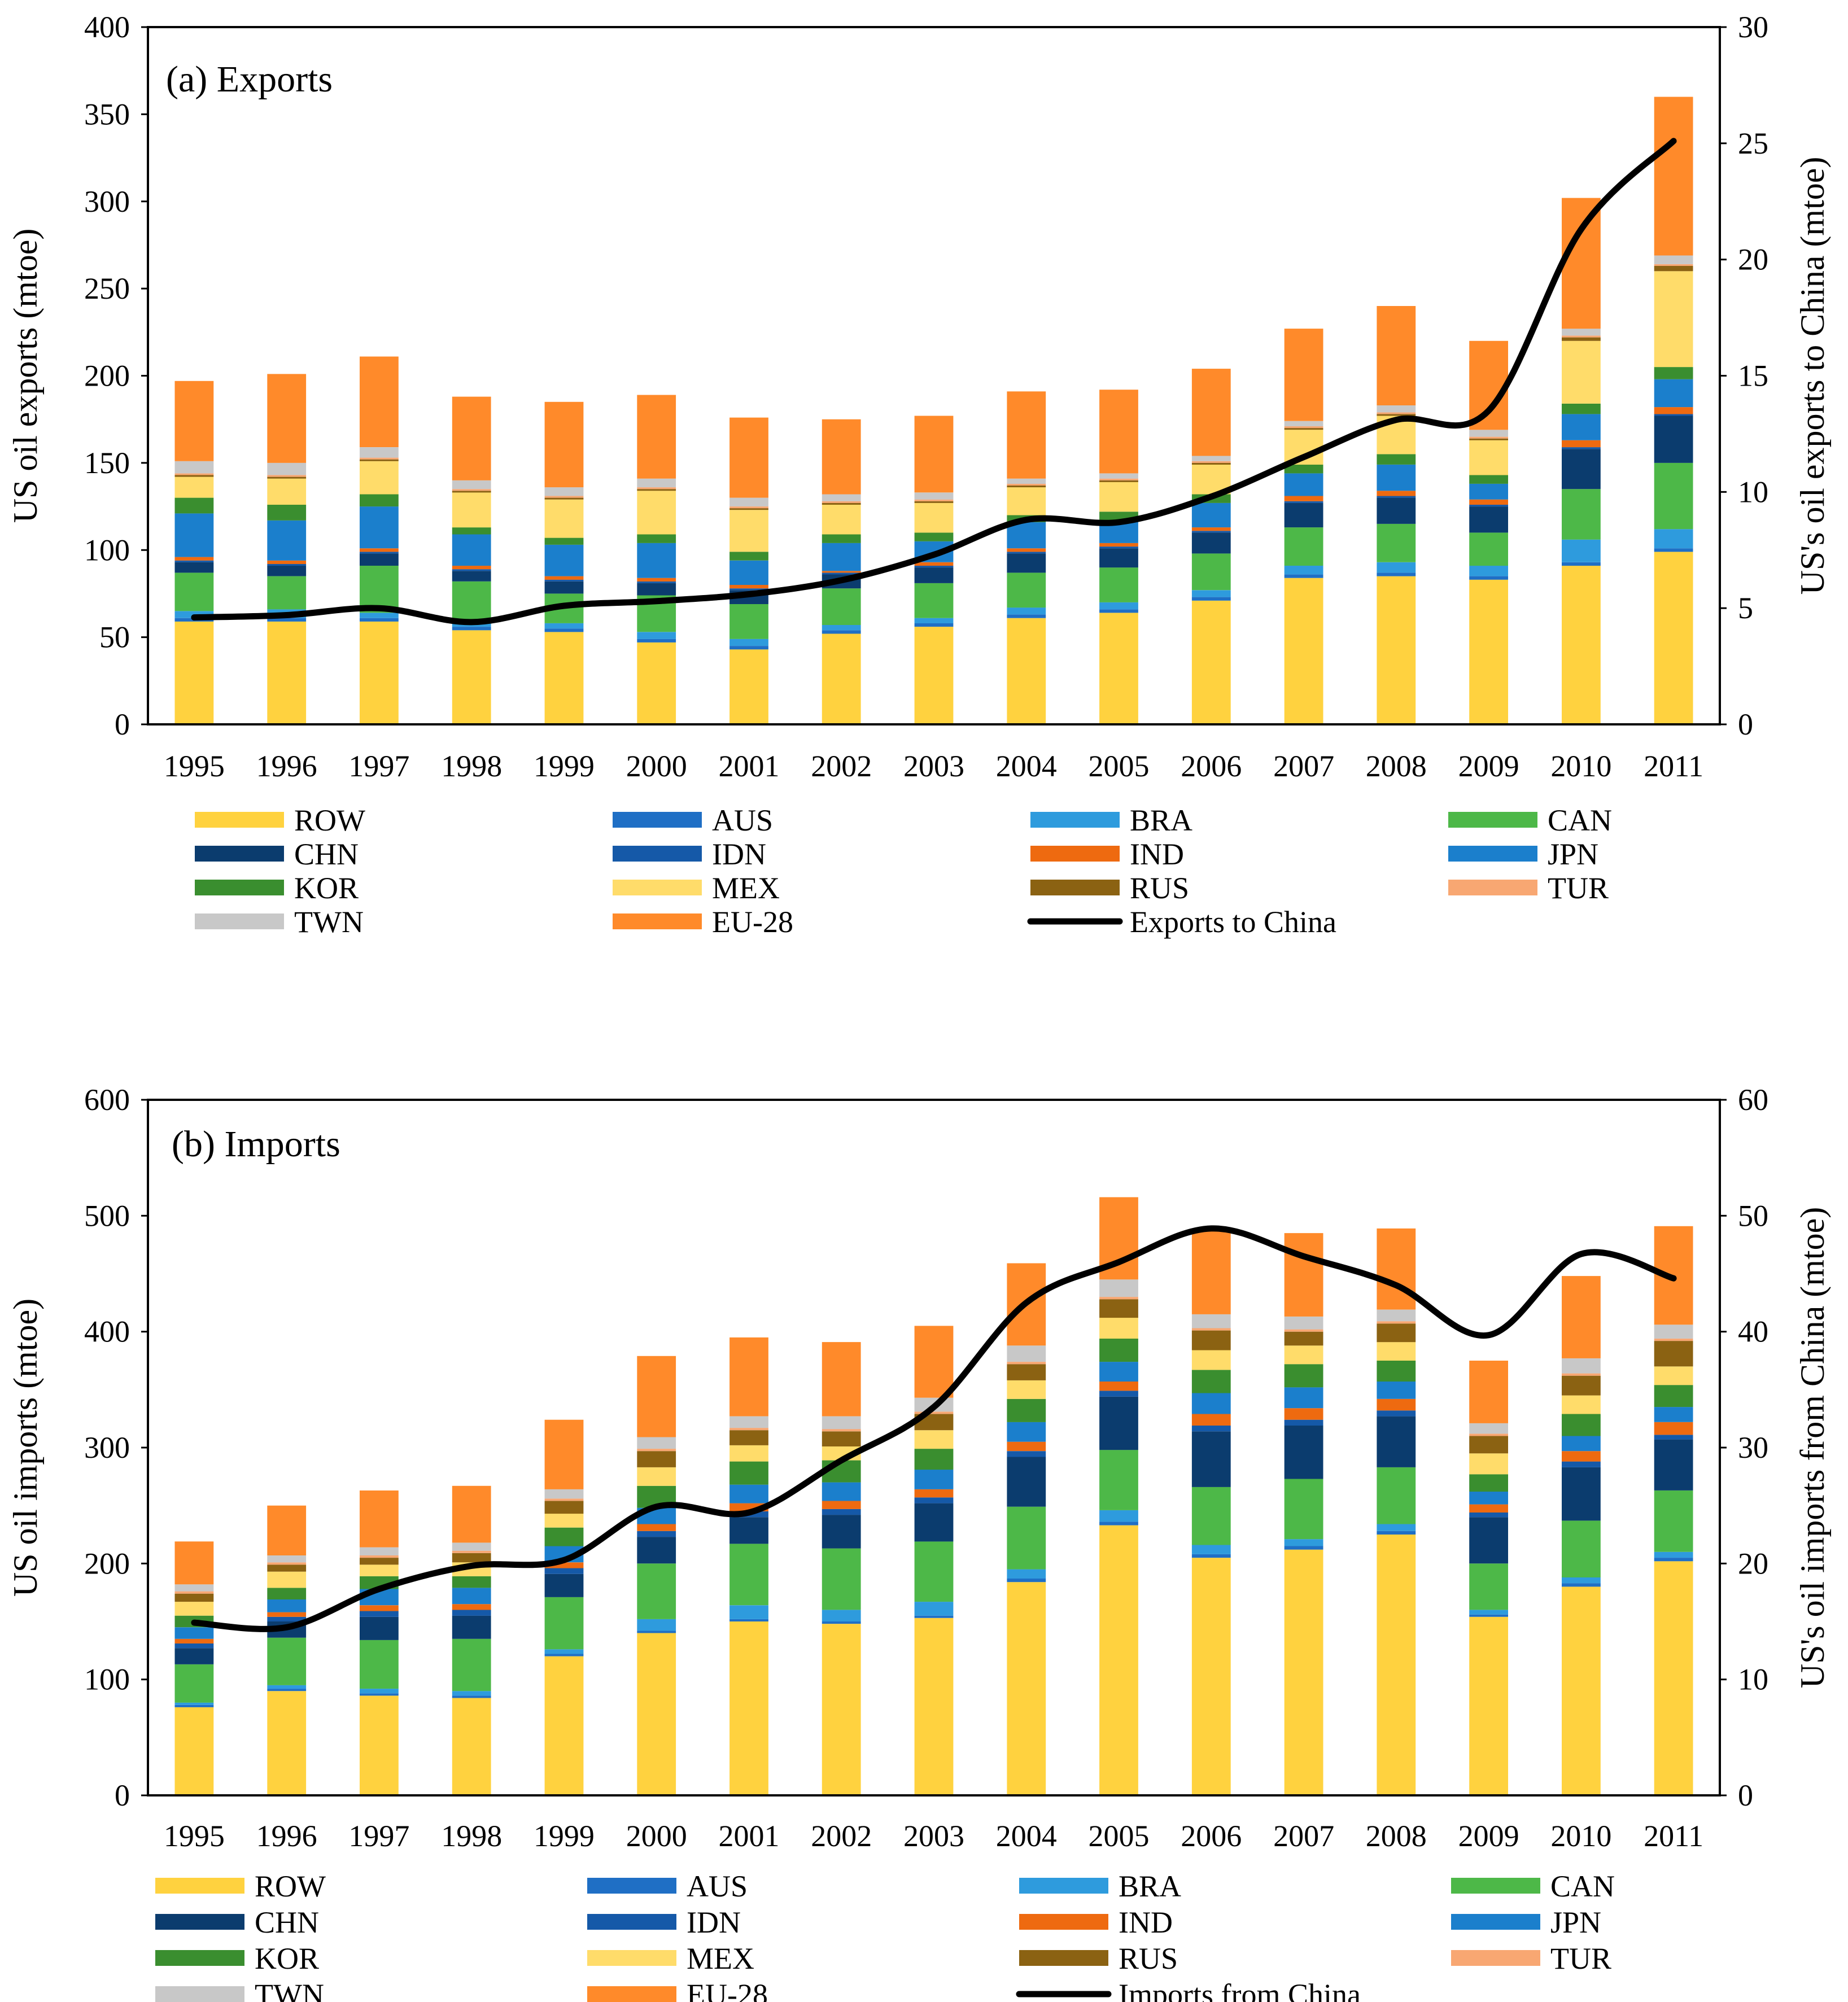 The height and width of the screenshot is (2002, 1848). What do you see at coordinates (656, 766) in the screenshot?
I see `x-tick-label: 2000` at bounding box center [656, 766].